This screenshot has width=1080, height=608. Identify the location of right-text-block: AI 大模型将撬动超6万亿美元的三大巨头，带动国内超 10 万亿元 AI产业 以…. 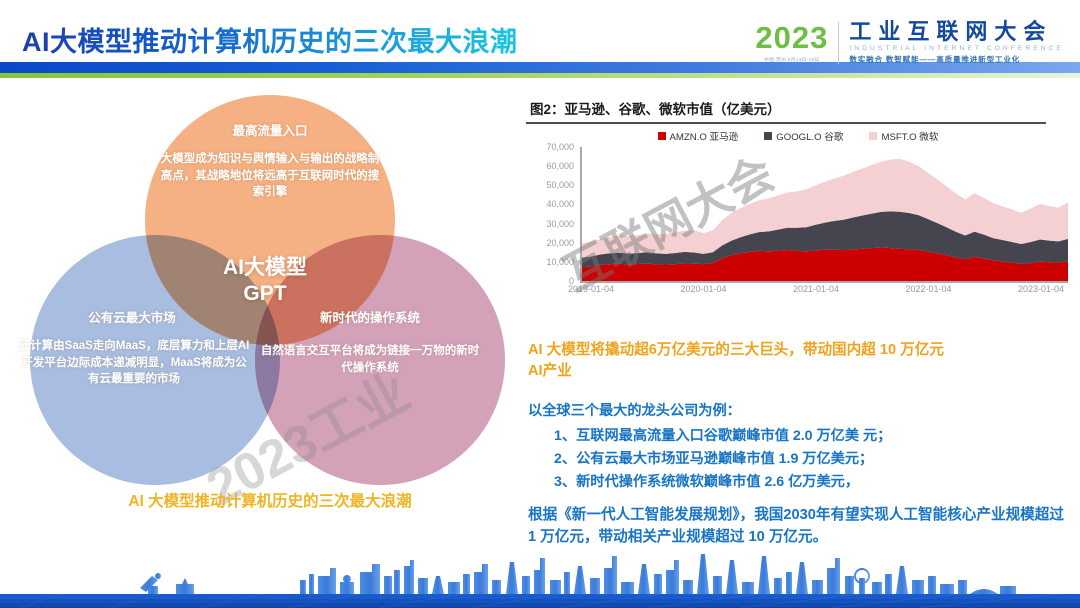
(798, 417).